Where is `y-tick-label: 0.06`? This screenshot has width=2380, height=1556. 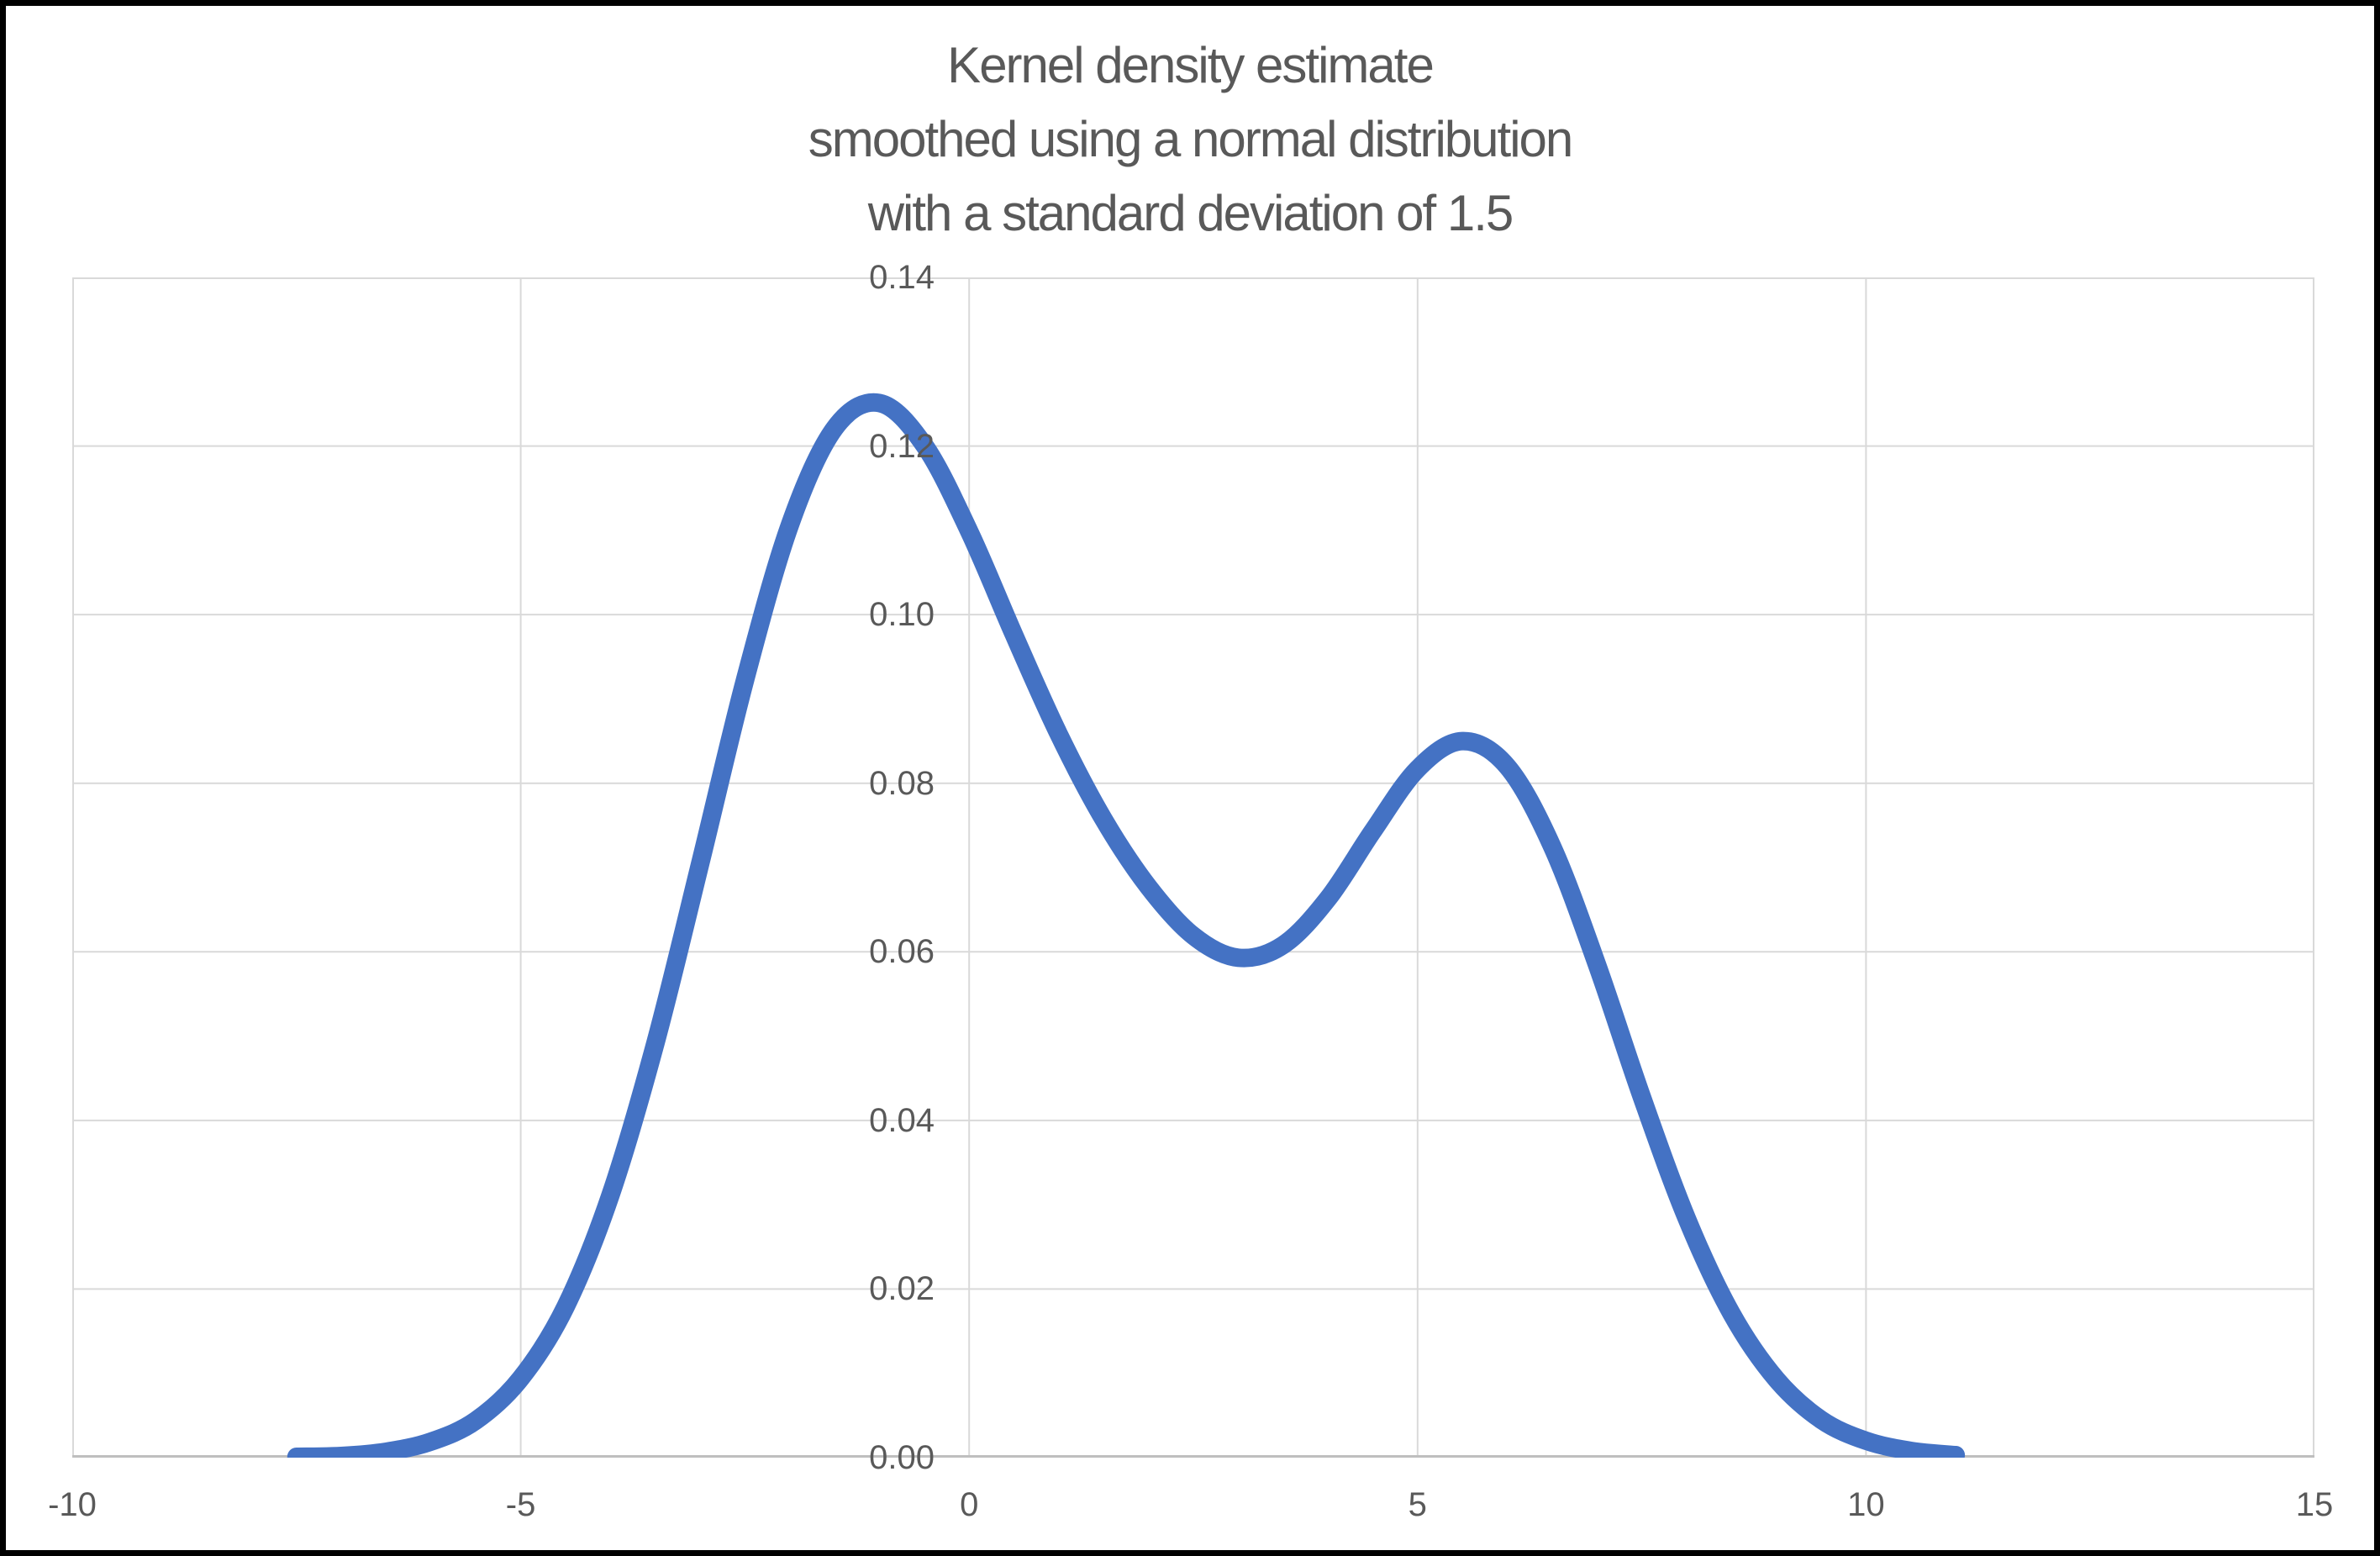
y-tick-label: 0.06 is located at coordinates (902, 952).